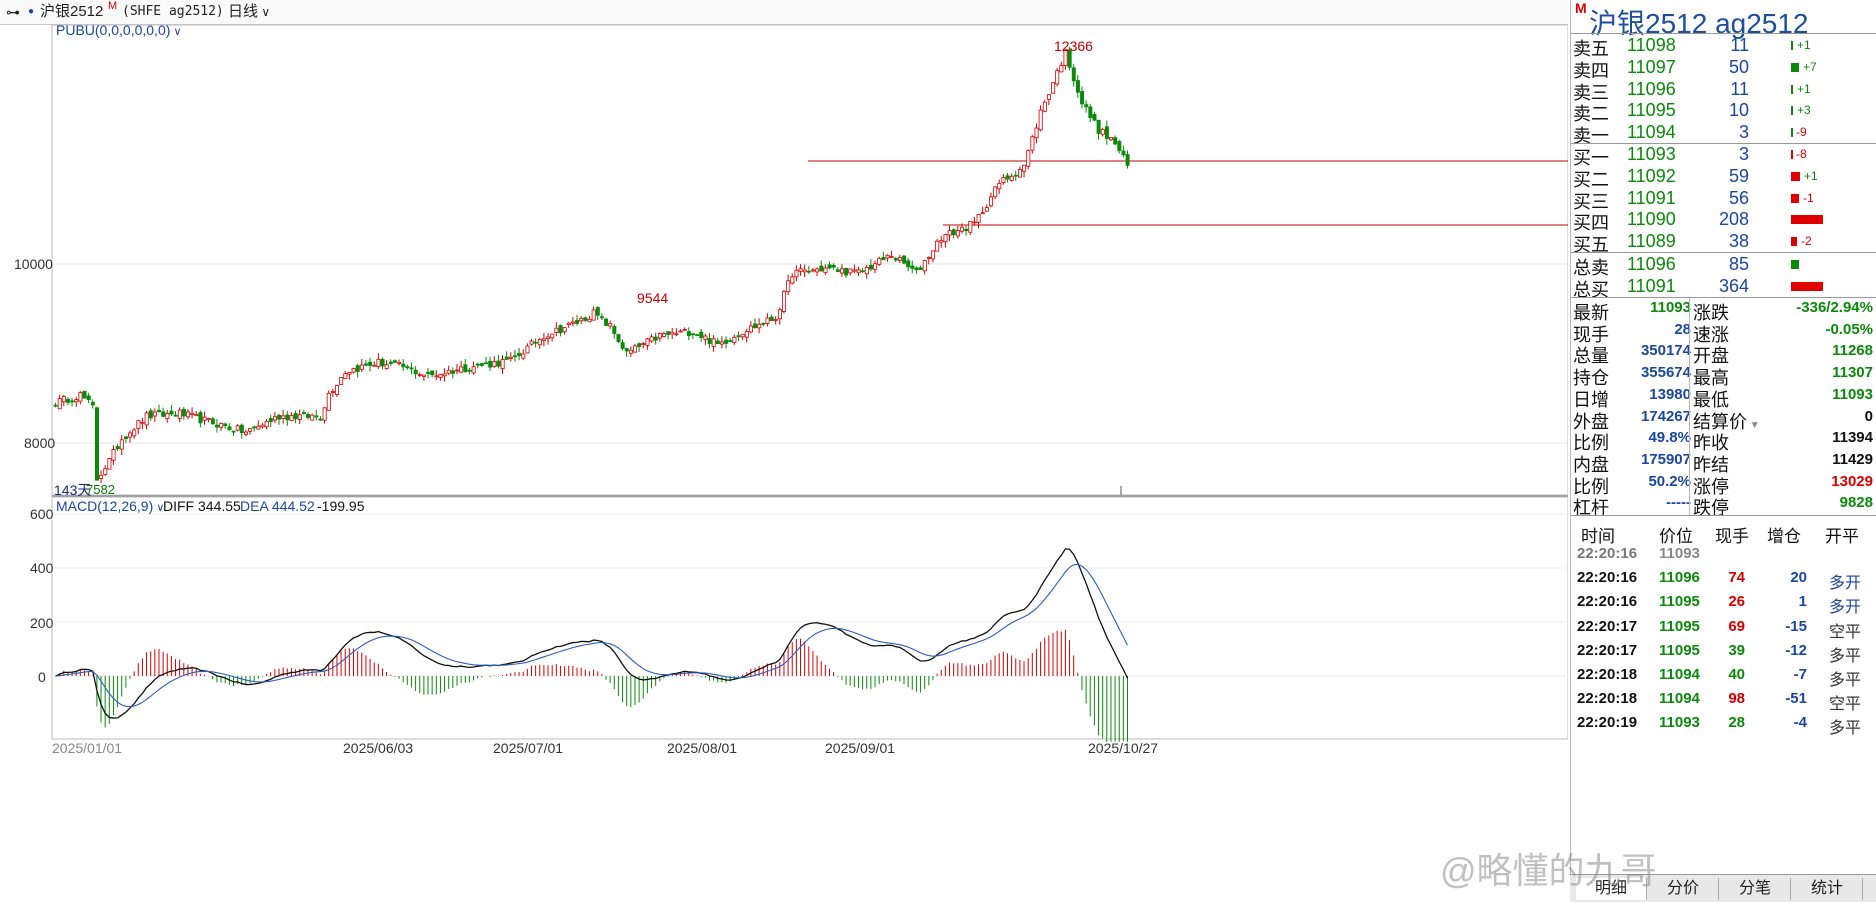 This screenshot has height=902, width=1876. I want to click on level-volume-bar, so click(1807, 286).